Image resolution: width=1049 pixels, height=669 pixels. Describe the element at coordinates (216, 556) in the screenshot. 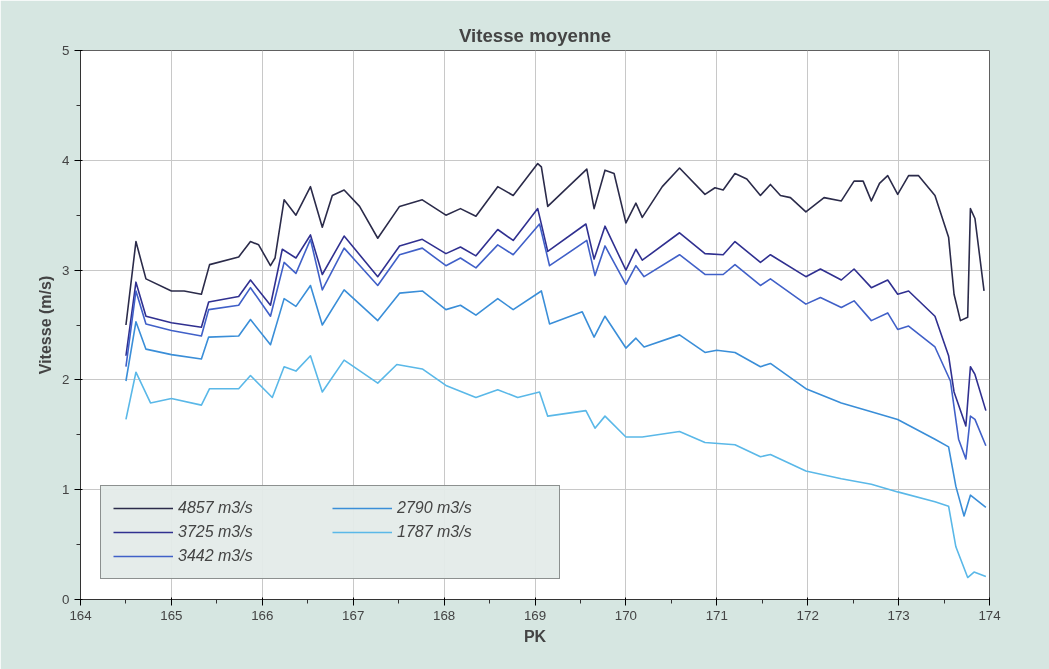

I see `legend-label: 3442 m3/s` at that location.